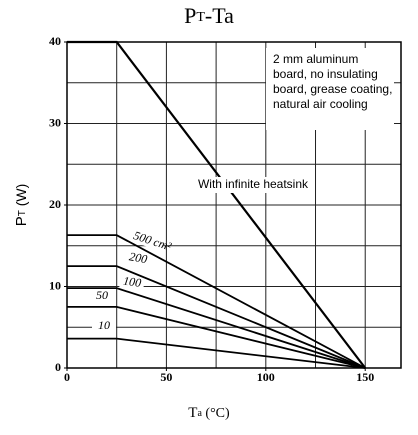  I want to click on chart-title: PT-Ta, so click(209, 15).